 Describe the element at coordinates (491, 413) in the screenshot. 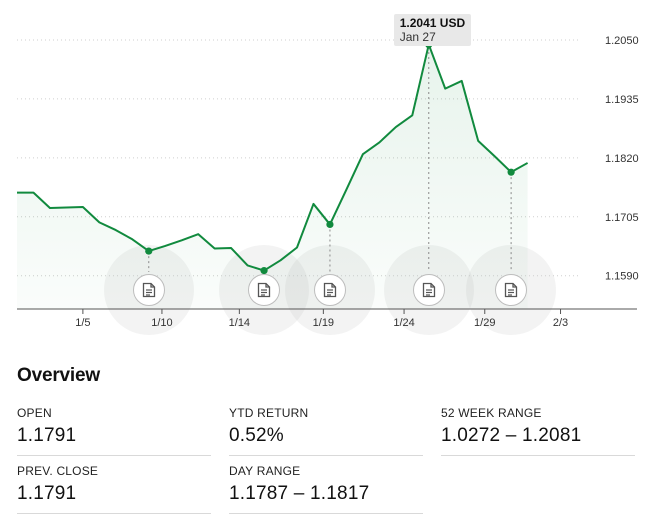

I see `stat-label: 52 WEEK RANGE` at that location.